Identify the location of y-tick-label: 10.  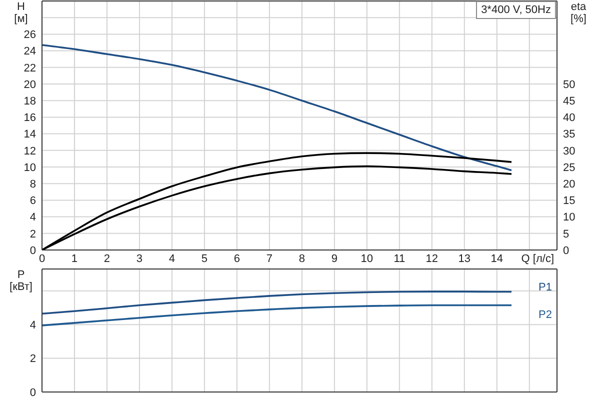
(30, 168).